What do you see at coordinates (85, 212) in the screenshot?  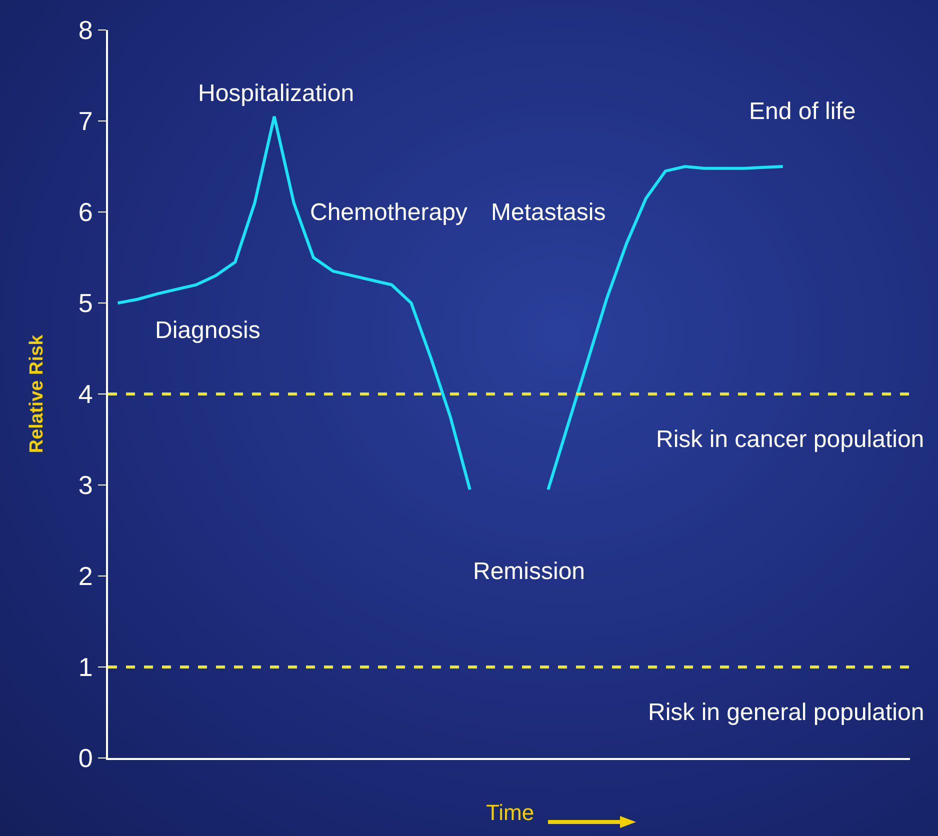 I see `y-tick-label: 6` at bounding box center [85, 212].